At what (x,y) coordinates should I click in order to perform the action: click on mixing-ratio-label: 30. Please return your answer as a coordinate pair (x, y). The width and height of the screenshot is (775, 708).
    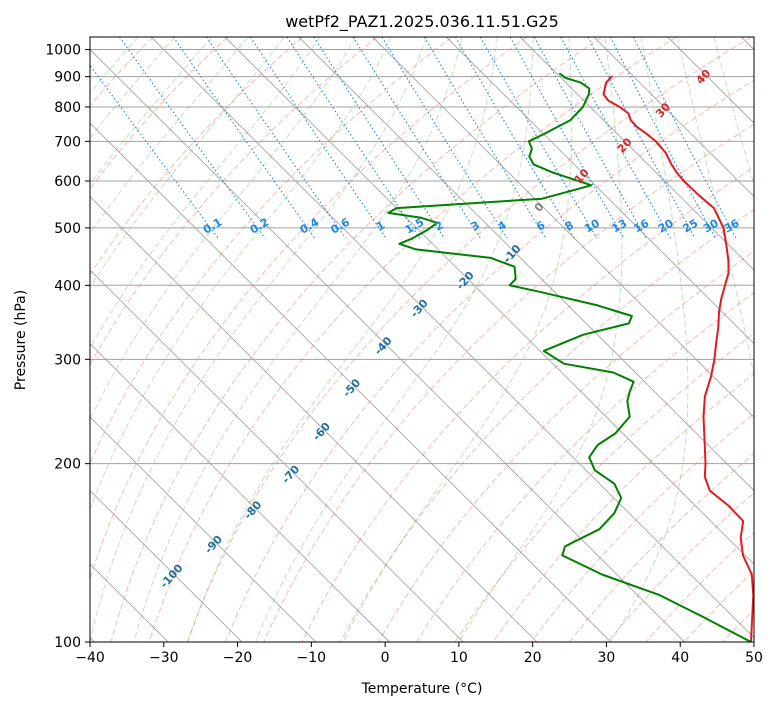
    Looking at the image, I should click on (711, 225).